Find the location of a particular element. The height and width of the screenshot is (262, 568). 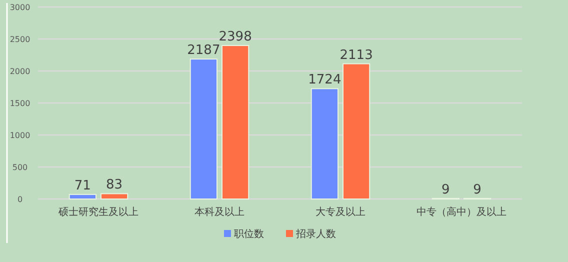

y-tick-label: 500 is located at coordinates (20, 167).